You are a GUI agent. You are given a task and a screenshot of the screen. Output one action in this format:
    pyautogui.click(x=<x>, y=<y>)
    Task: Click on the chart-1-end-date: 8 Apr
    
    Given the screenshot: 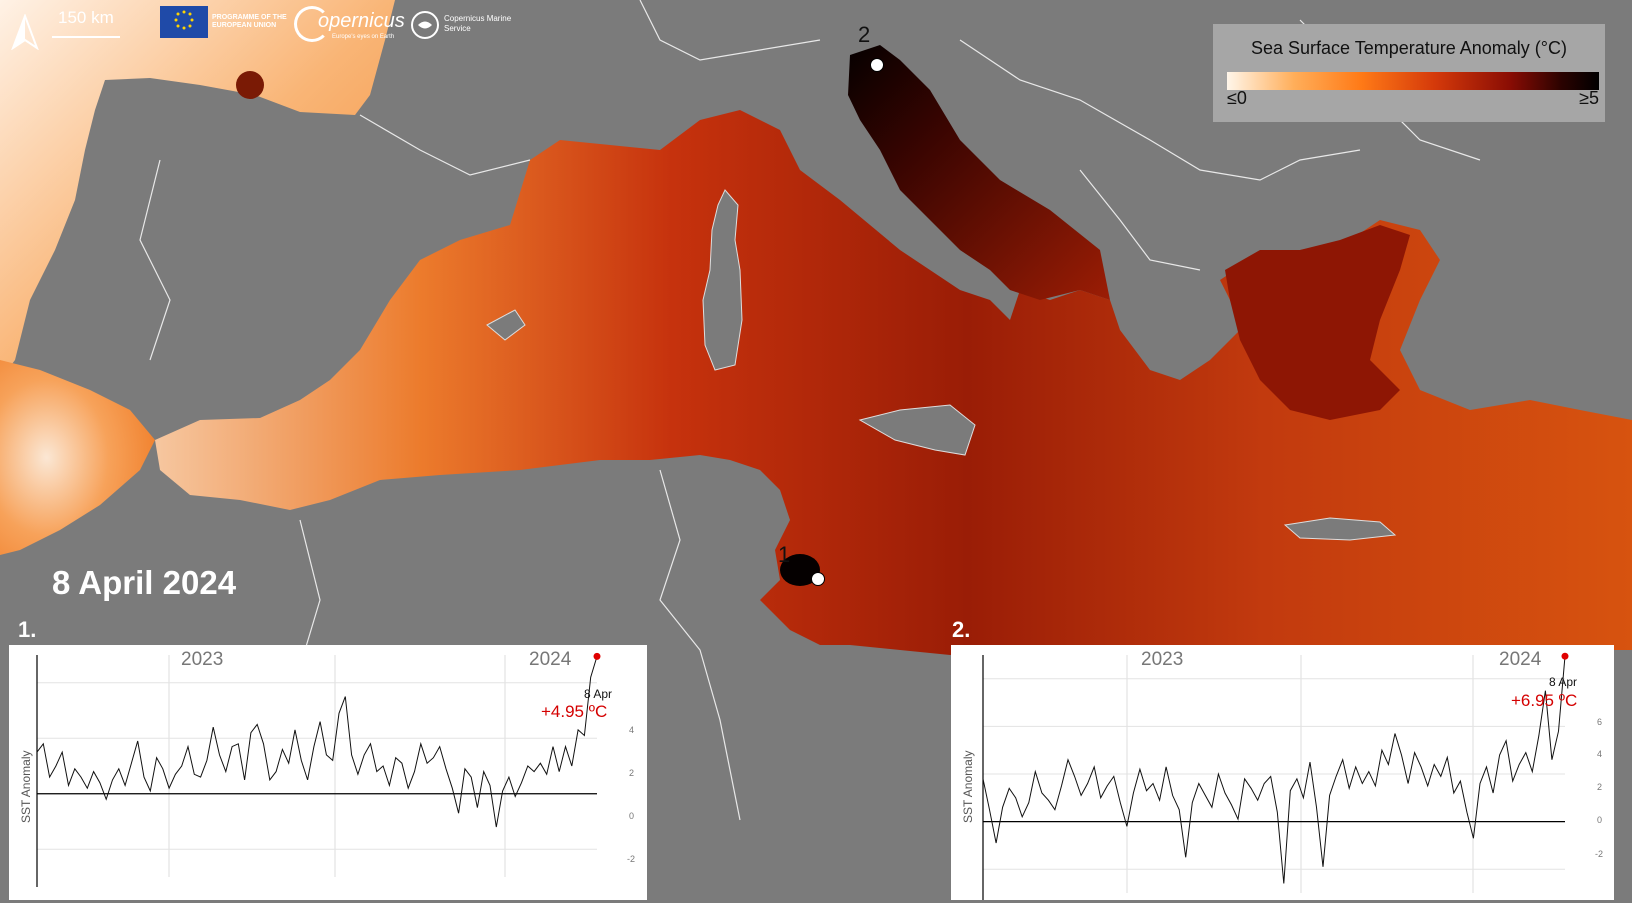 What is the action you would take?
    pyautogui.click(x=598, y=694)
    